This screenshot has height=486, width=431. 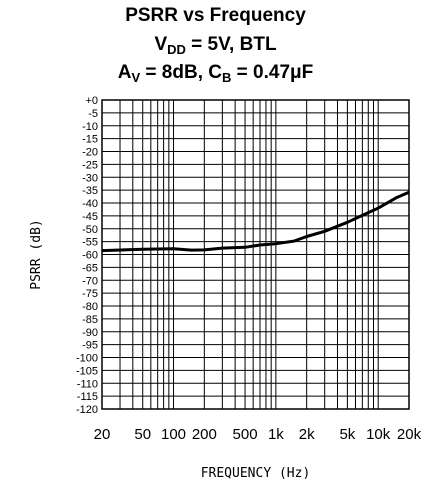 I want to click on psrr-series-line, so click(x=255, y=221).